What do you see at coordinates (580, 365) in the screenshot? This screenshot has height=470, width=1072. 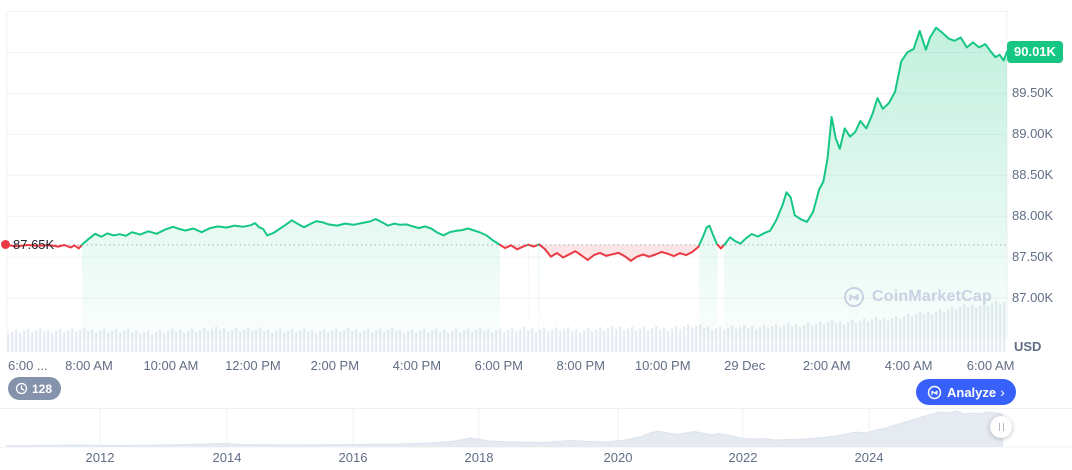 I see `x-axis-tick: 8:00 PM` at bounding box center [580, 365].